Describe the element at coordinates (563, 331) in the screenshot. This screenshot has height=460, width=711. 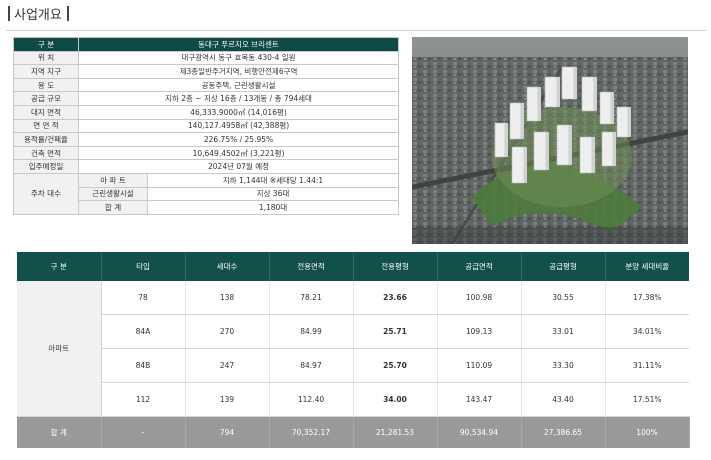
I see `table-cell: 33.01` at that location.